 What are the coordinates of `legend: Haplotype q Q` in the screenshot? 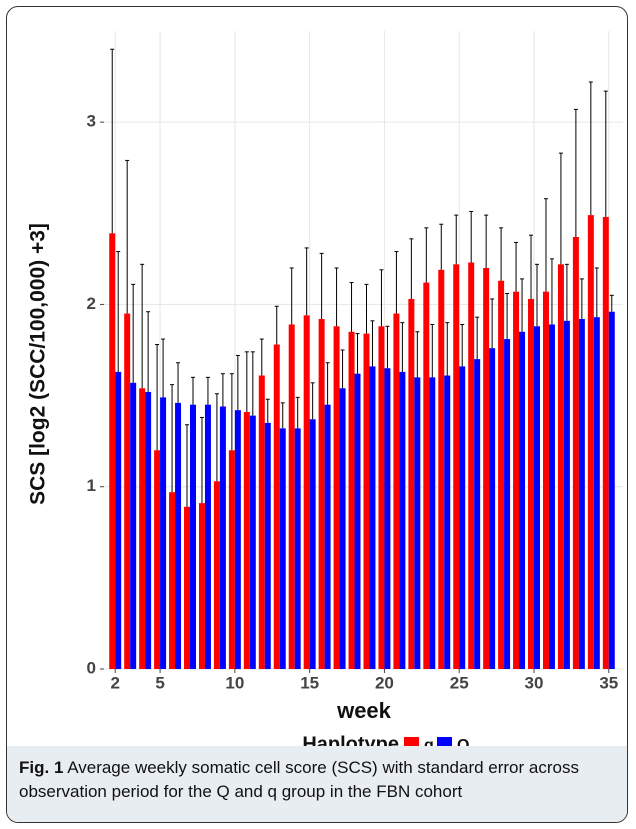 It's located at (385, 740).